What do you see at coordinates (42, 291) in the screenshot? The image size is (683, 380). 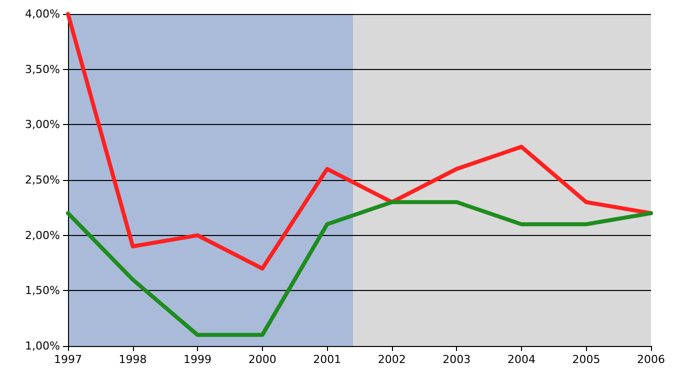 I see `y-tick-label: 1,50%` at bounding box center [42, 291].